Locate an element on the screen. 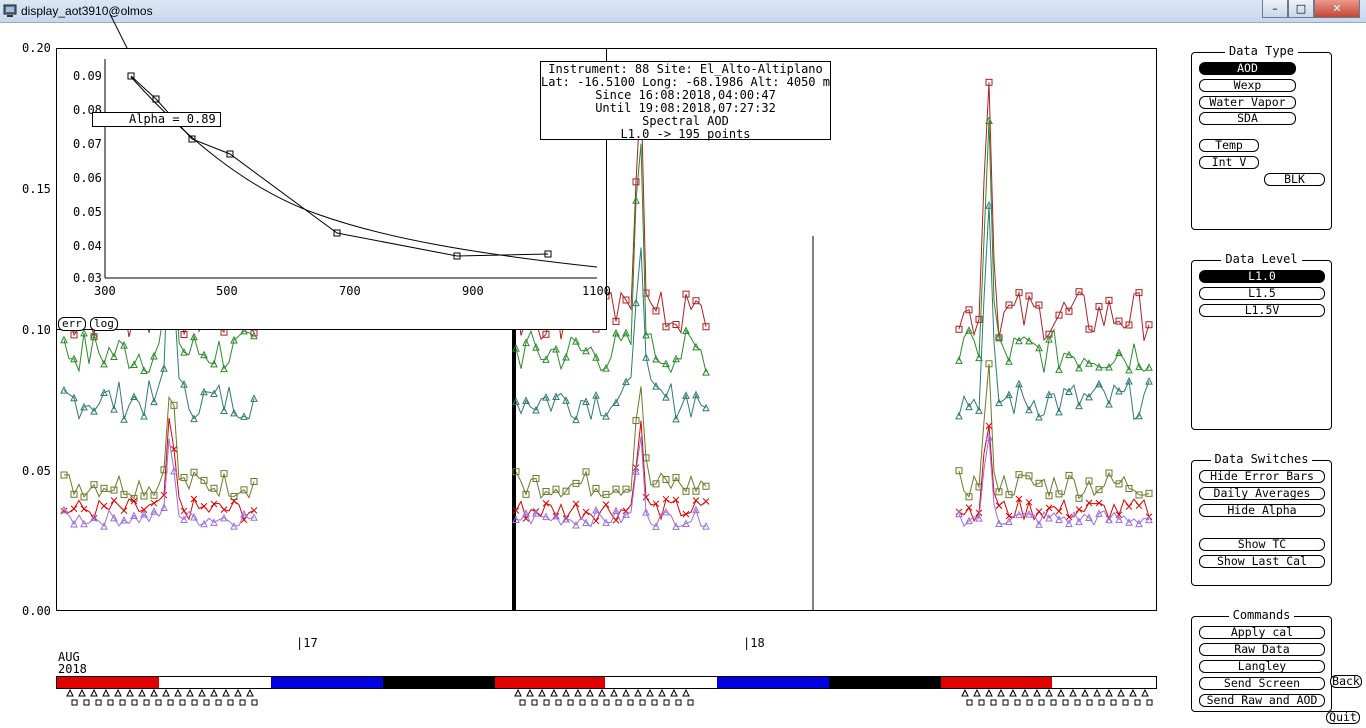 Image resolution: width=1366 pixels, height=728 pixels. observation-markers is located at coordinates (609, 697).